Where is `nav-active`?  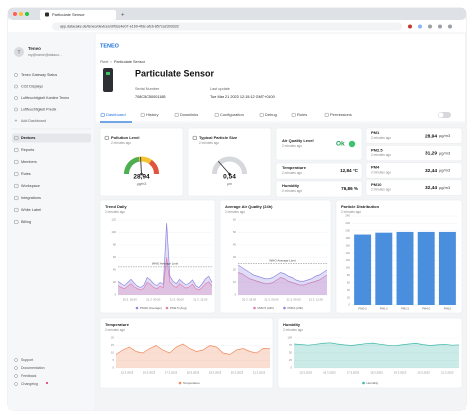
nav-active is located at coordinates (51, 138).